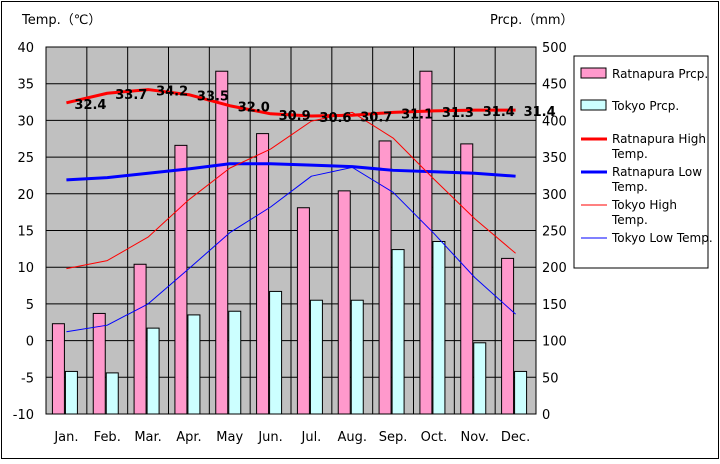 This screenshot has width=720, height=464. I want to click on left-tick-label: 15, so click(25, 232).